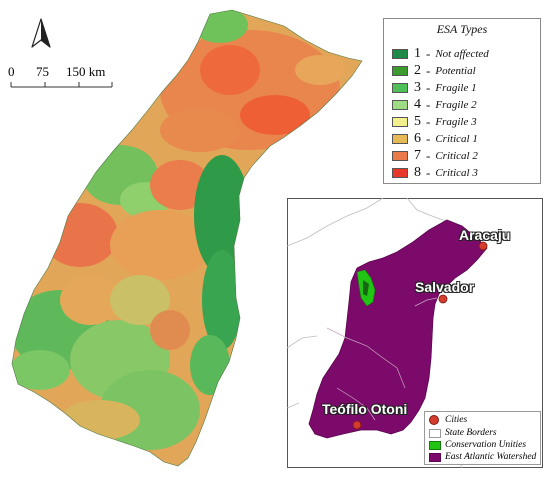 The height and width of the screenshot is (477, 550). I want to click on legend-code: 1, so click(417, 53).